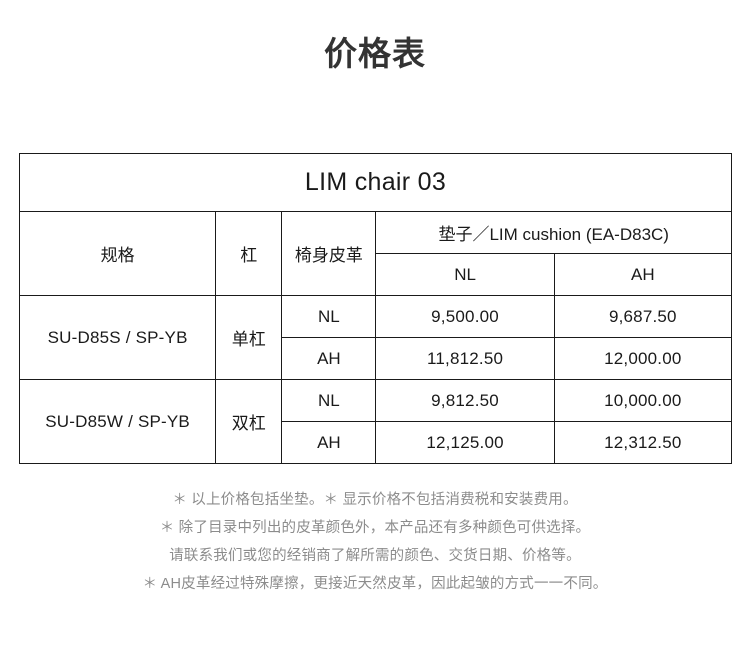 The width and height of the screenshot is (750, 664). Describe the element at coordinates (465, 316) in the screenshot. I see `cell-price-nl: 9,500.00` at that location.